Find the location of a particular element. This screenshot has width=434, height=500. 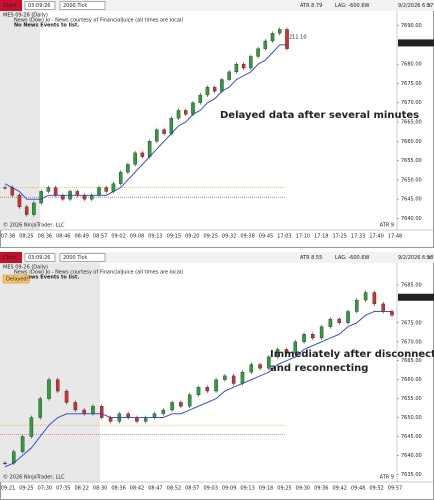

y-tick-label: 7680.00 is located at coordinates (411, 65).